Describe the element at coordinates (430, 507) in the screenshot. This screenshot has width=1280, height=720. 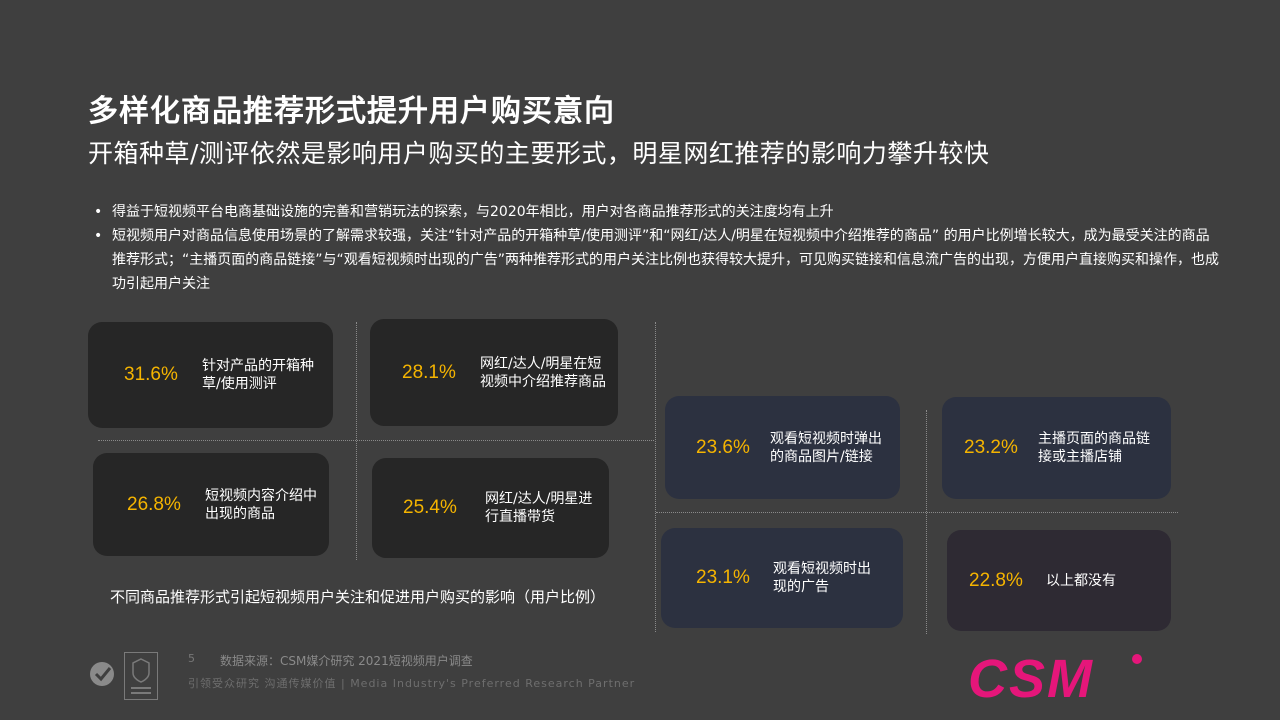
I see `stat-percentage: 25.4%` at that location.